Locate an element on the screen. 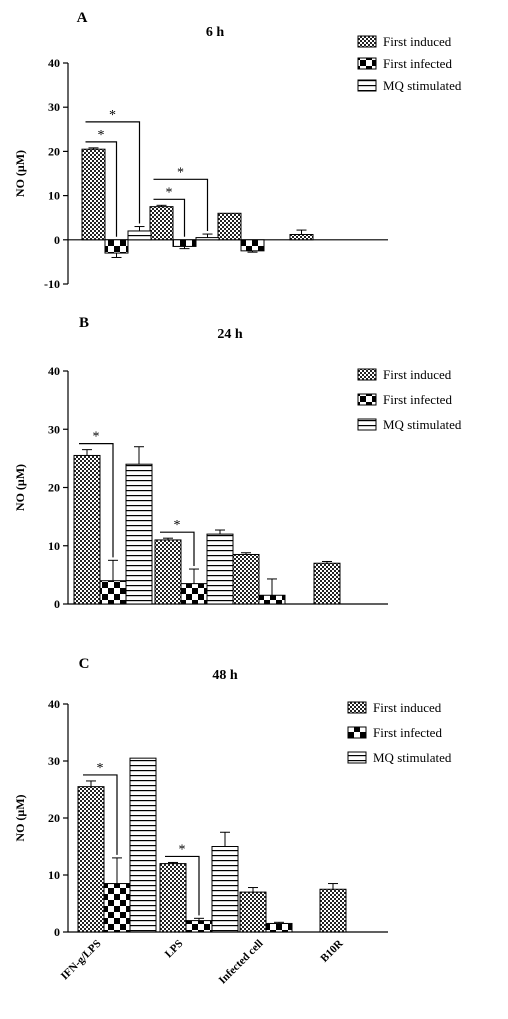 This screenshot has height=1019, width=508. category-label: LPS is located at coordinates (174, 949).